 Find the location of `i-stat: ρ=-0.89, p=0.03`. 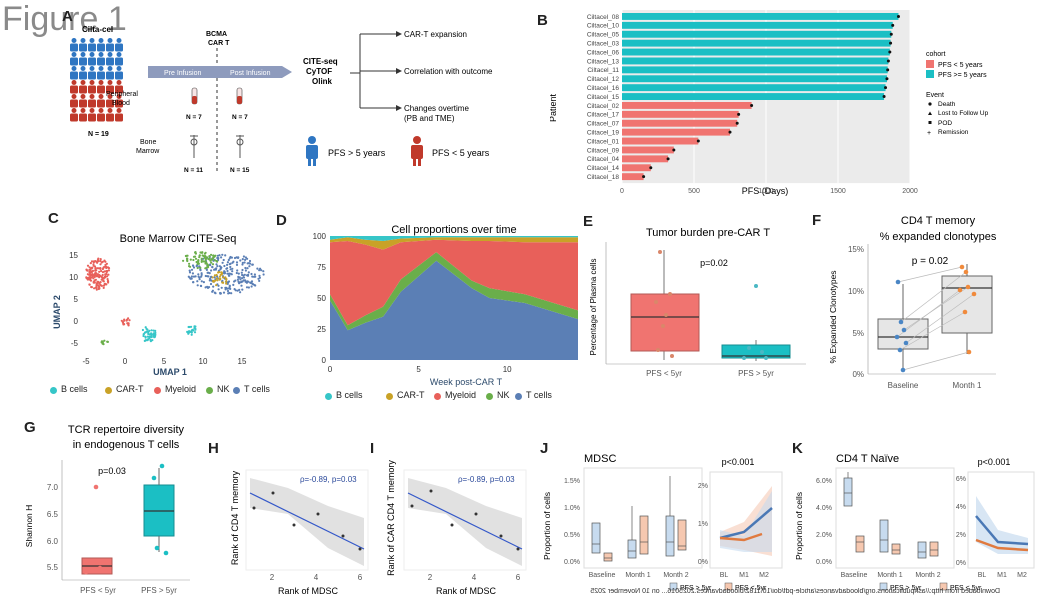

i-stat: ρ=-0.89, p=0.03 is located at coordinates (486, 479).